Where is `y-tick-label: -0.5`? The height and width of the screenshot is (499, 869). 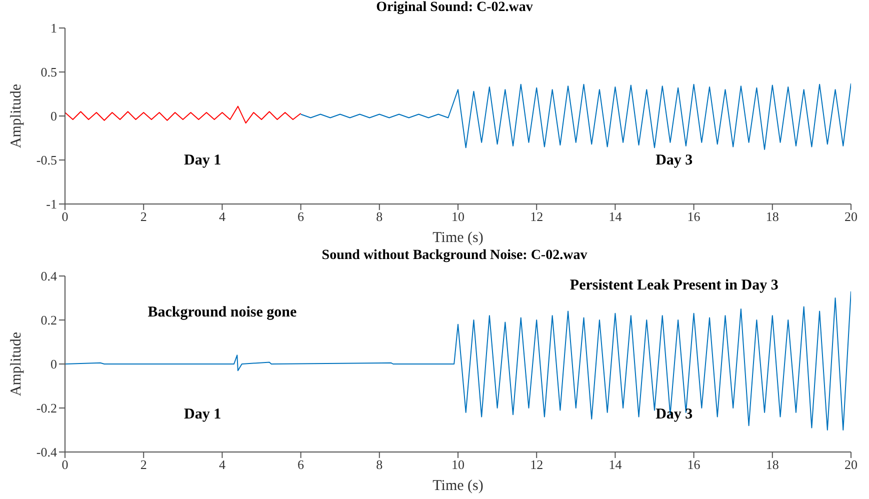 y-tick-label: -0.5 is located at coordinates (46, 160).